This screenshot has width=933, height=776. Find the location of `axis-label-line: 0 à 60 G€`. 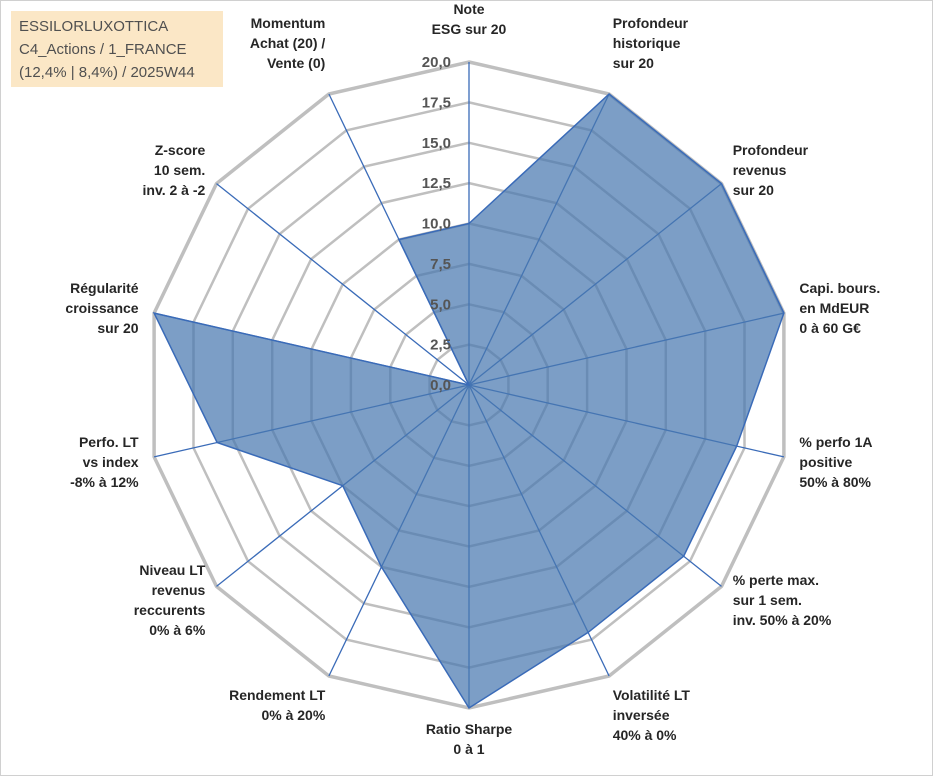

axis-label-line: 0 à 60 G€ is located at coordinates (830, 328).